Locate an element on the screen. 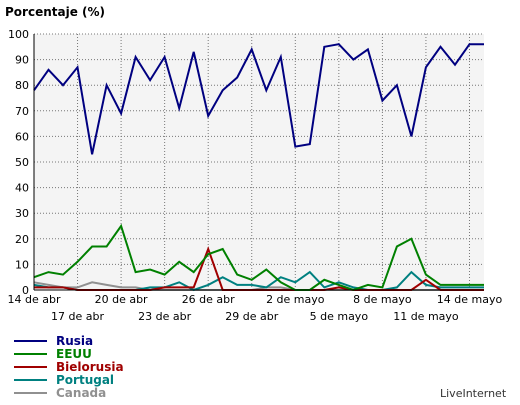 The width and height of the screenshot is (520, 405). x-tick-label: 14 de abr is located at coordinates (34, 299).